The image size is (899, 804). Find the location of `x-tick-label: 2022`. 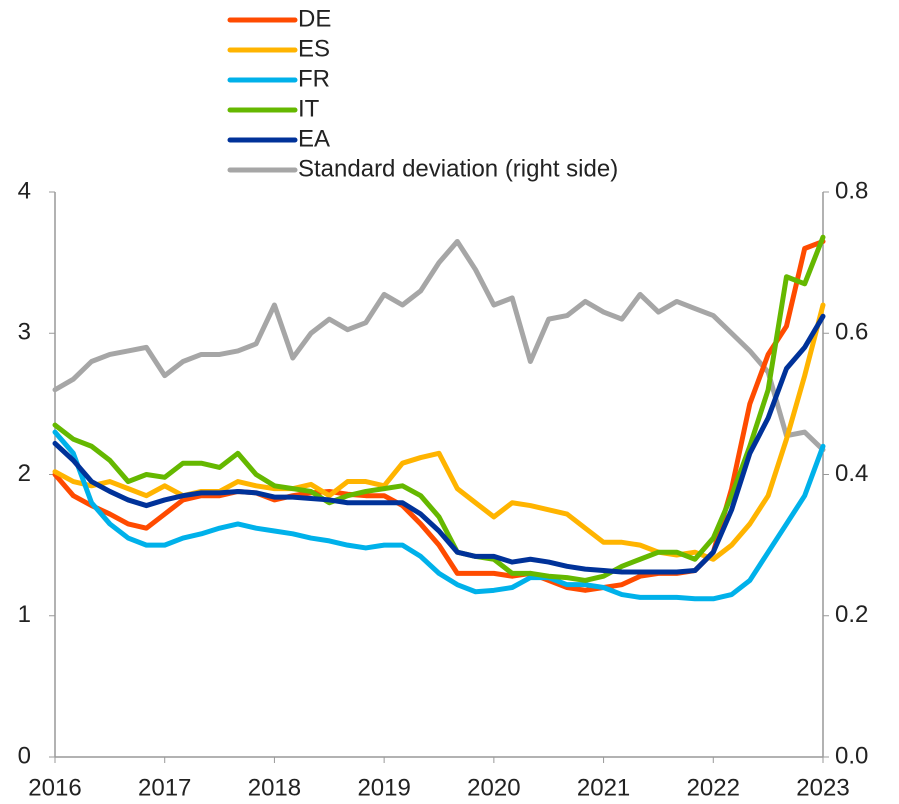

x-tick-label: 2022 is located at coordinates (713, 787).